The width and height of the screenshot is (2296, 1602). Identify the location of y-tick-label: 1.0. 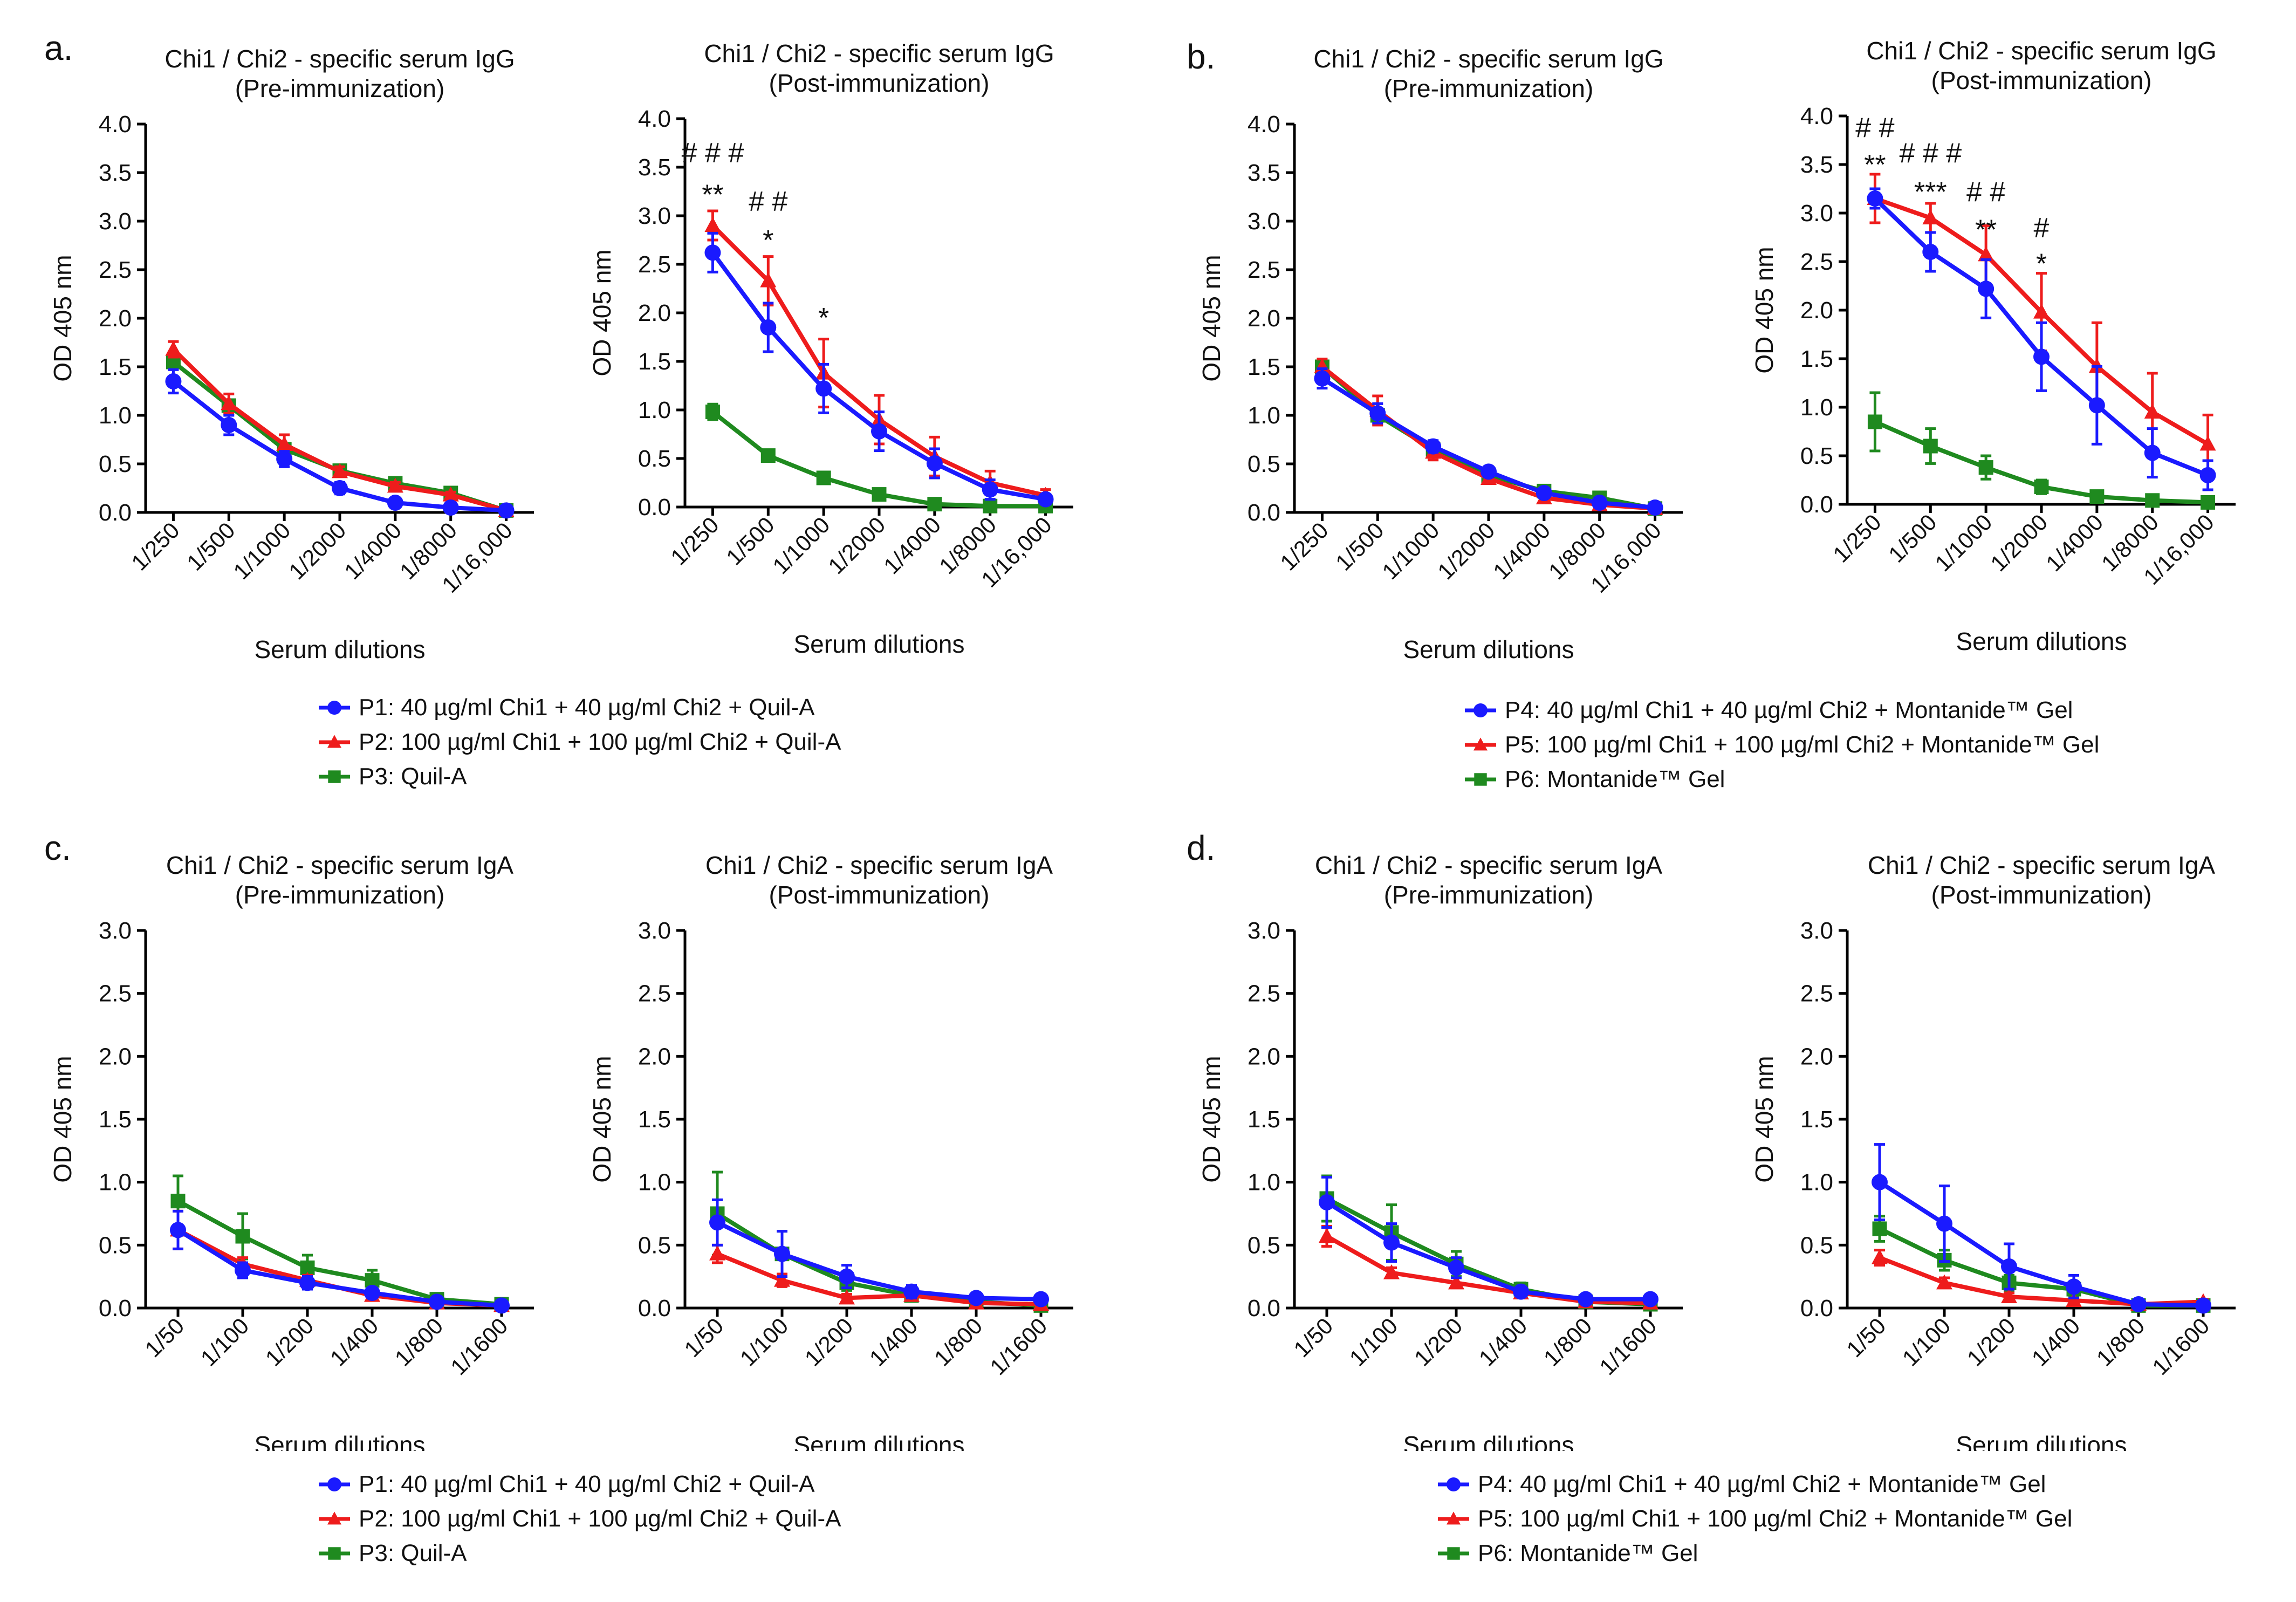
(1816, 1183).